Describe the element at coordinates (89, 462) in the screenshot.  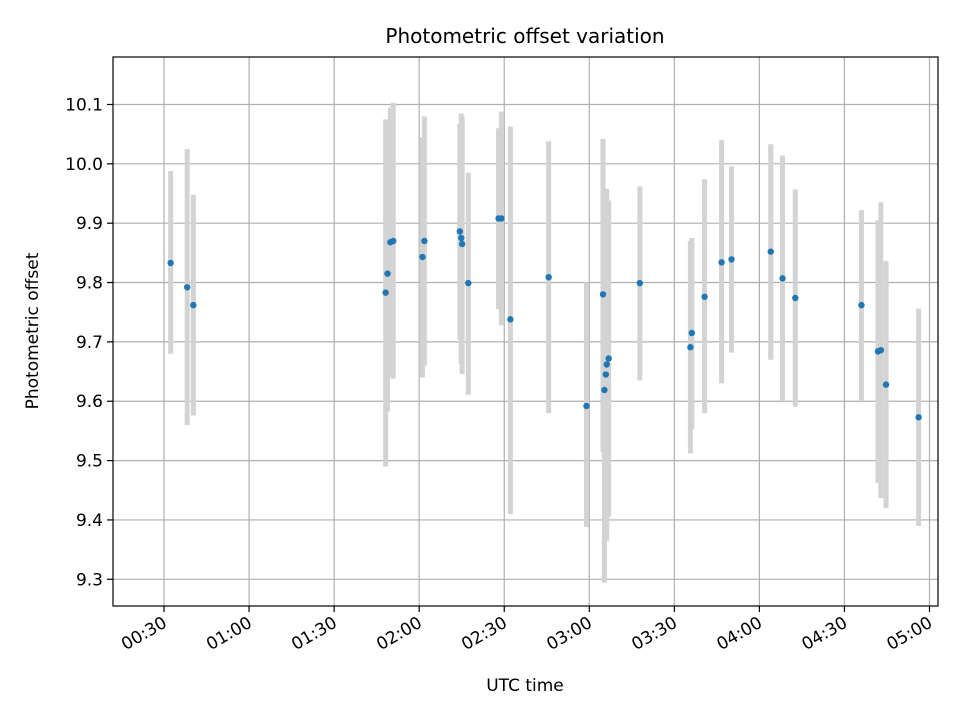
I see `y-tick-label: 9.5` at that location.